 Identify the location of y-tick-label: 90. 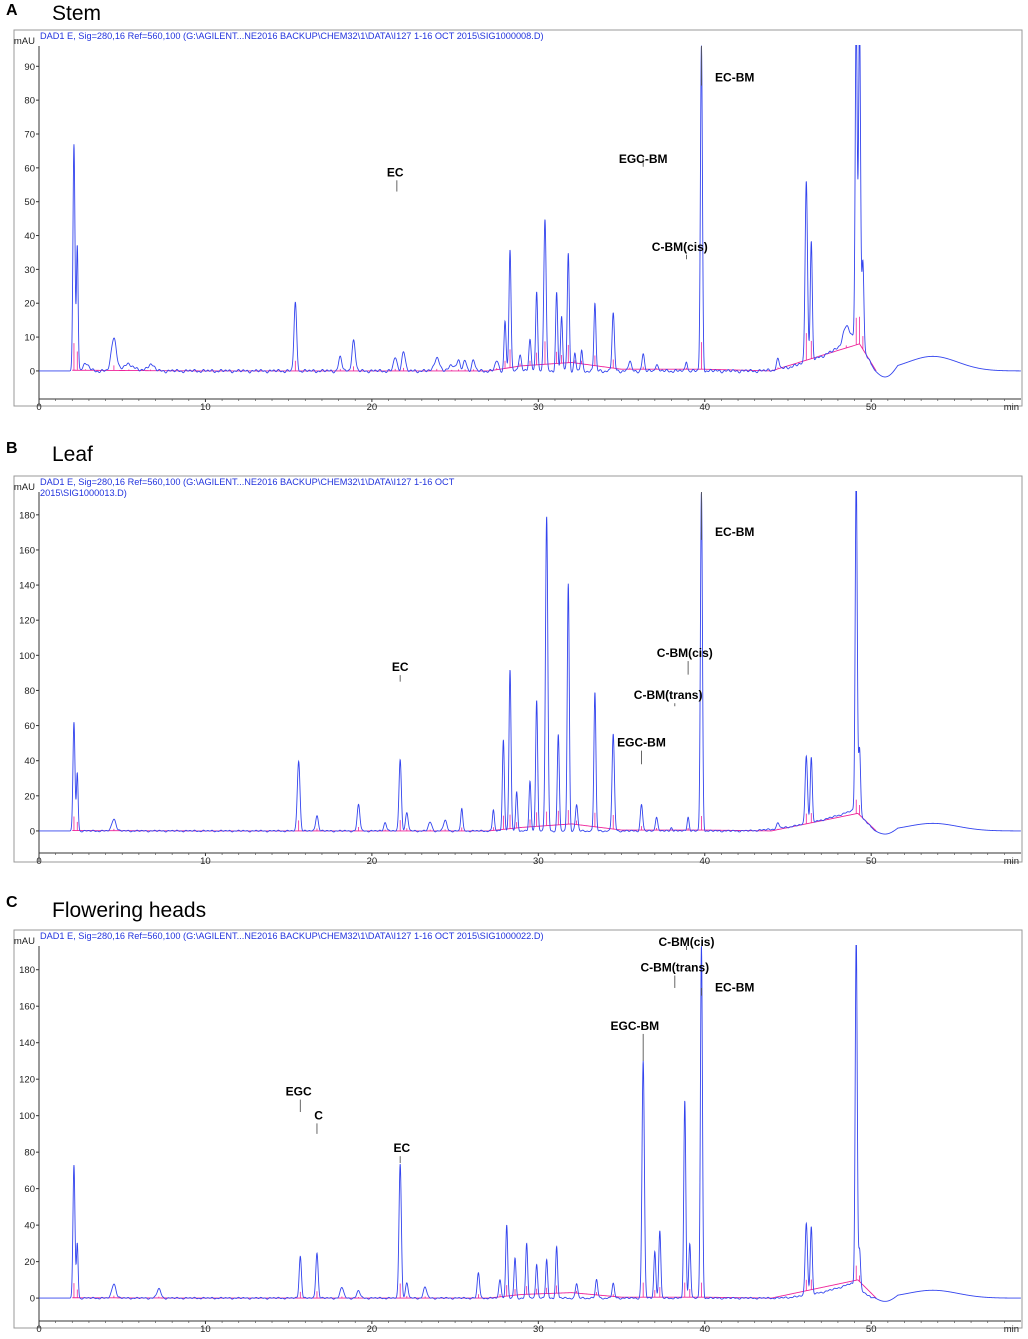
(29, 67).